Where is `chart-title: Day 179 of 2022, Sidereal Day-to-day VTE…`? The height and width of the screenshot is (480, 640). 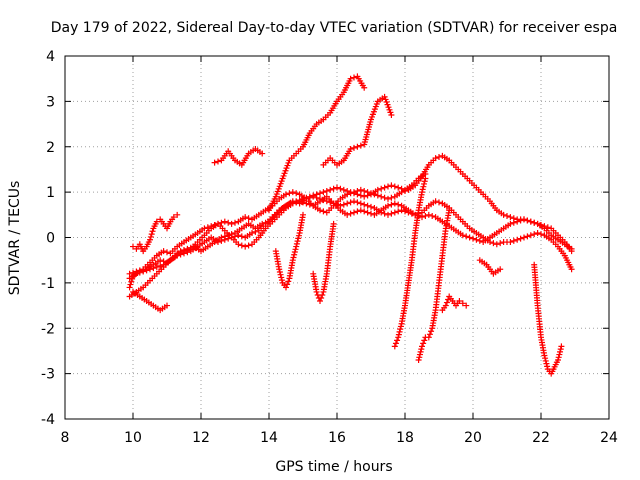
chart-title: Day 179 of 2022, Sidereal Day-to-day VTE… is located at coordinates (334, 28).